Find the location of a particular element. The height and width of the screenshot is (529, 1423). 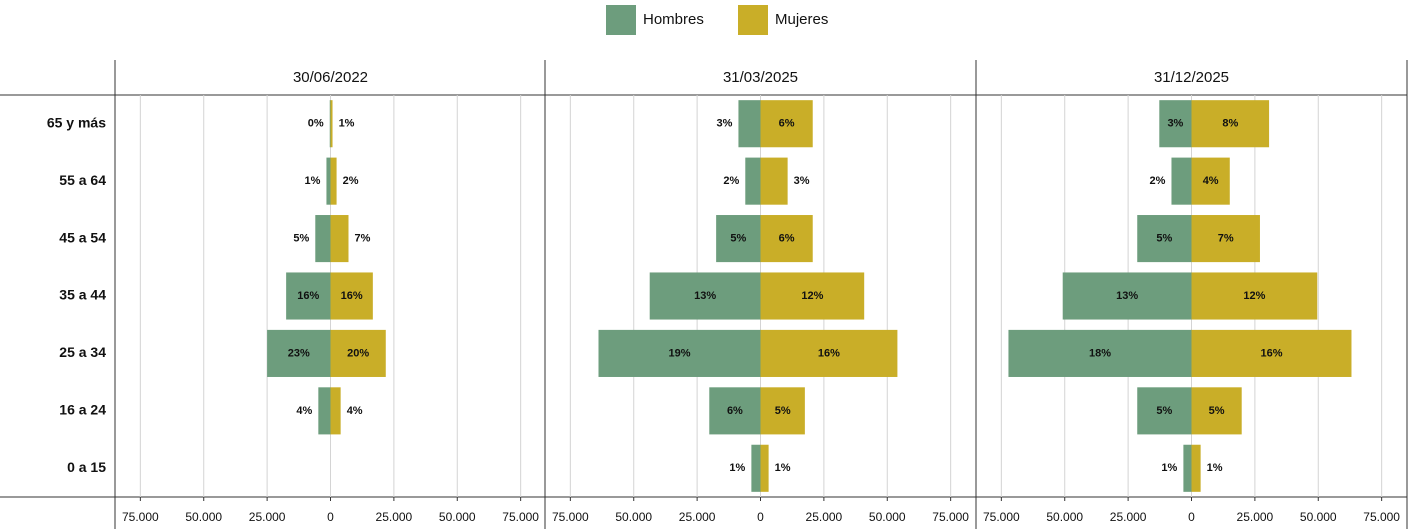

data-label: 23% is located at coordinates (299, 353).